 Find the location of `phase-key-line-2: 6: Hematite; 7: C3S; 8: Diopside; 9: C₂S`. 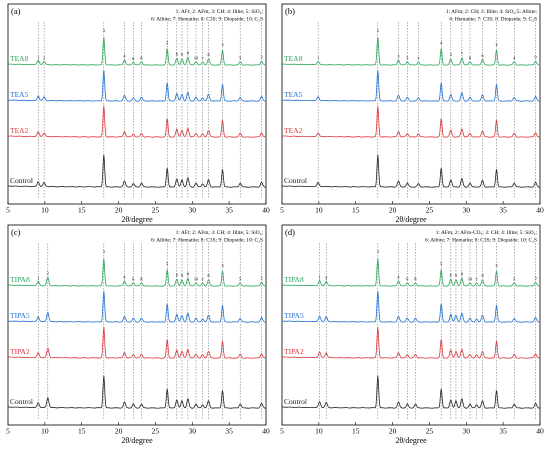

phase-key-line-2: 6: Hematite; 7: C3S; 8: Diopside; 9: C₂S is located at coordinates (493, 20).